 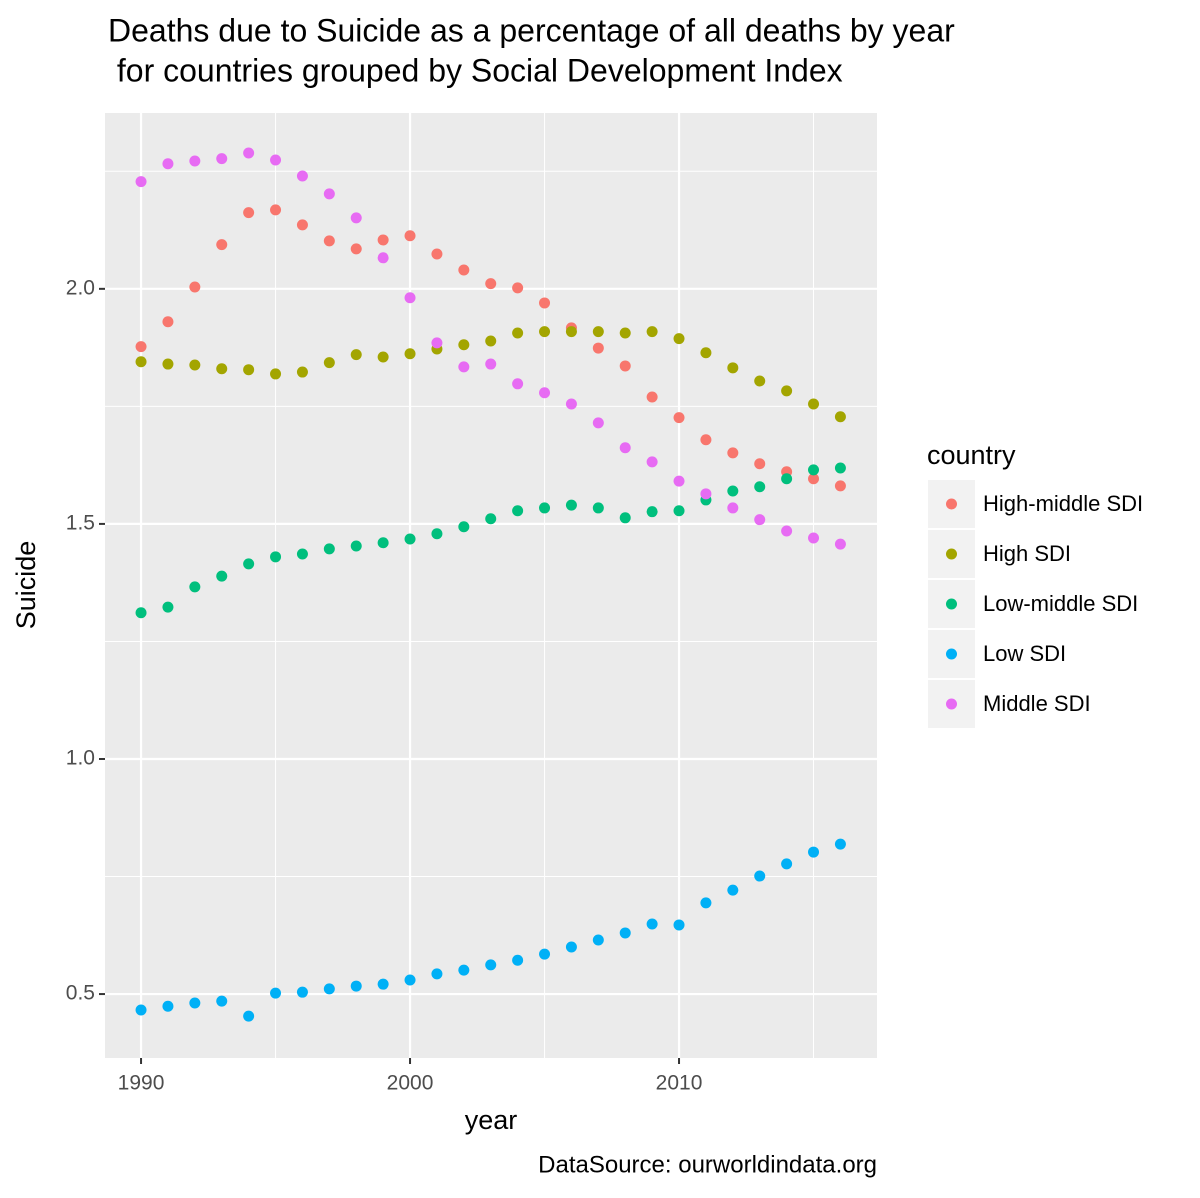 I want to click on y-tick-label: 2.0, so click(x=80, y=287).